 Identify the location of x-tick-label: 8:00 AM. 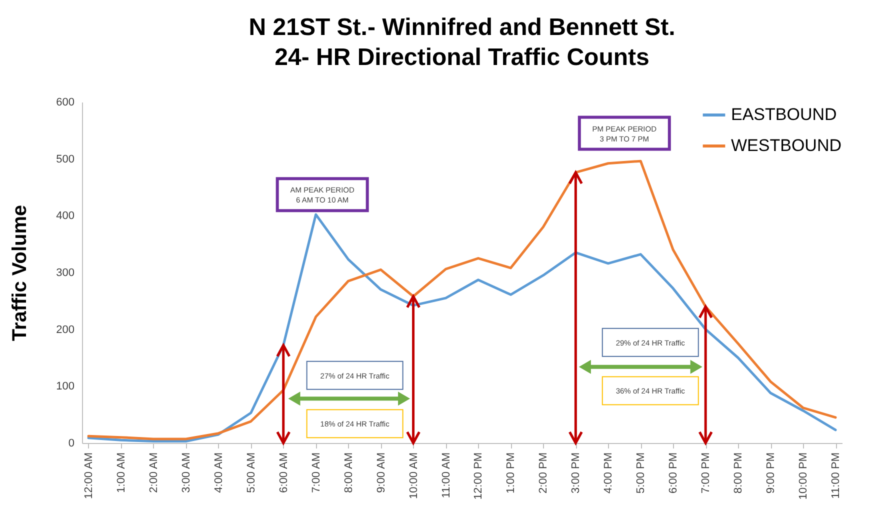
(348, 472).